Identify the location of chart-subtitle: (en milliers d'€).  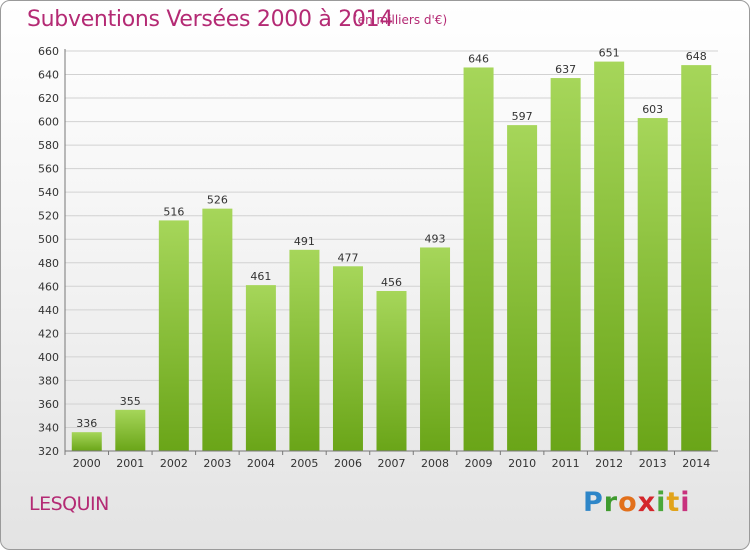
(400, 20).